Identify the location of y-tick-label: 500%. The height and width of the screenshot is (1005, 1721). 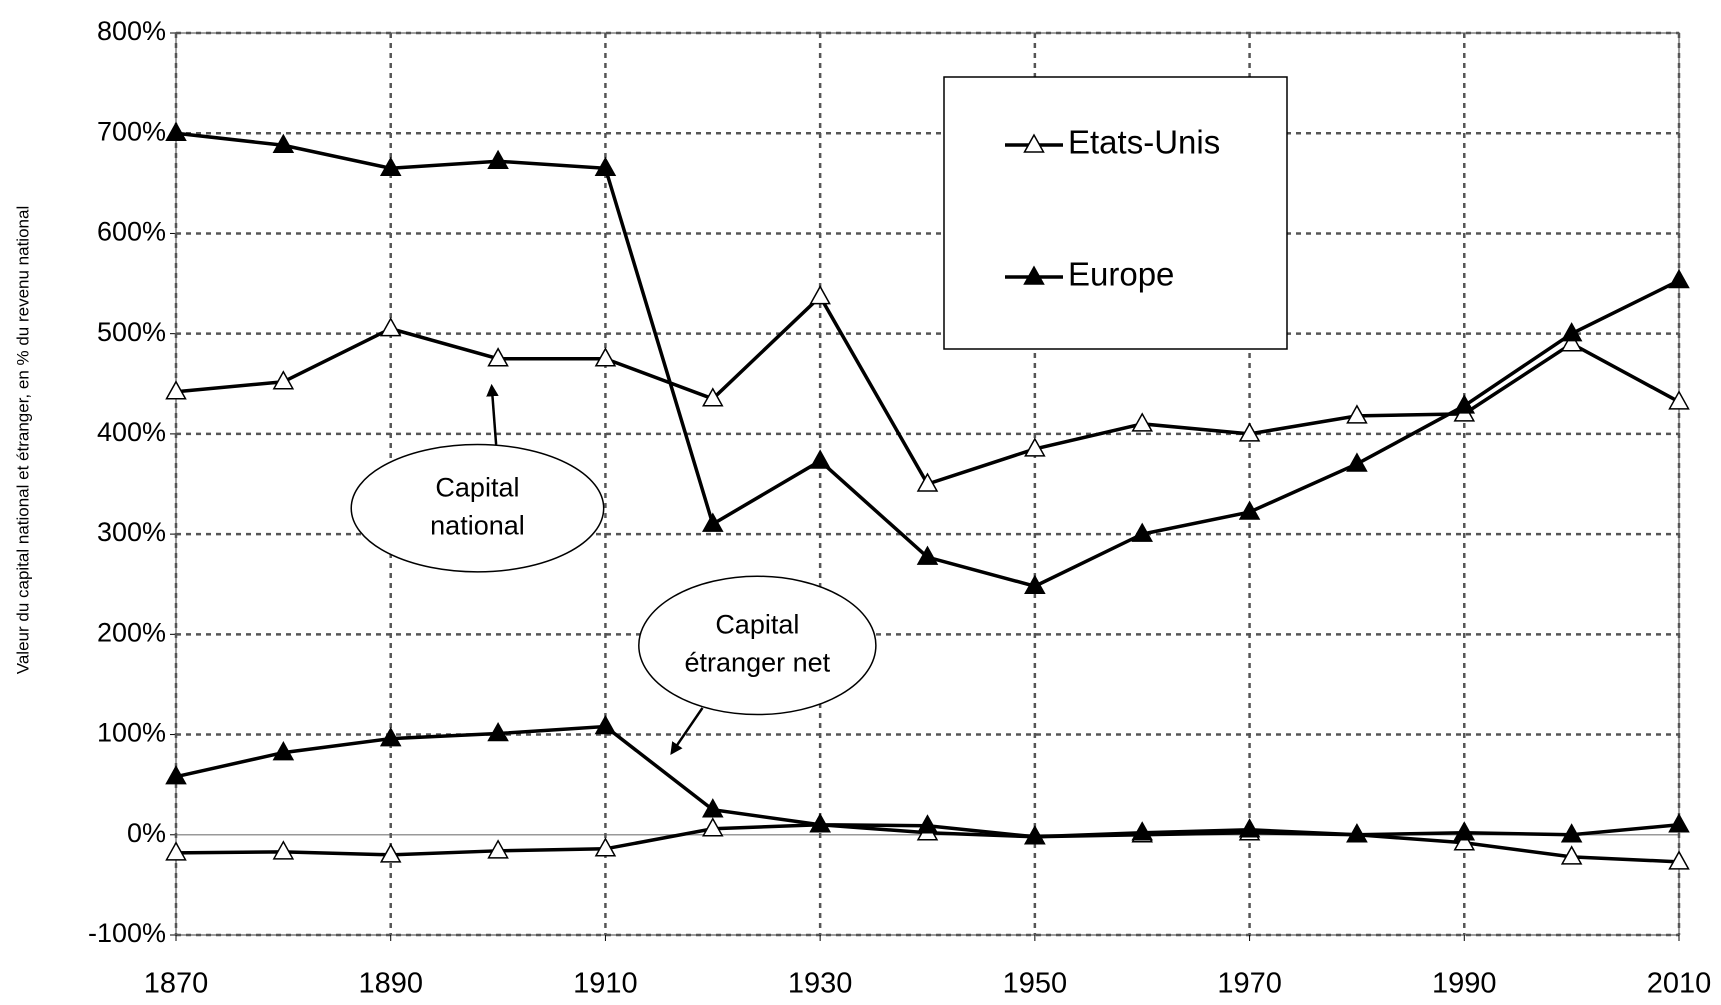
(131, 332).